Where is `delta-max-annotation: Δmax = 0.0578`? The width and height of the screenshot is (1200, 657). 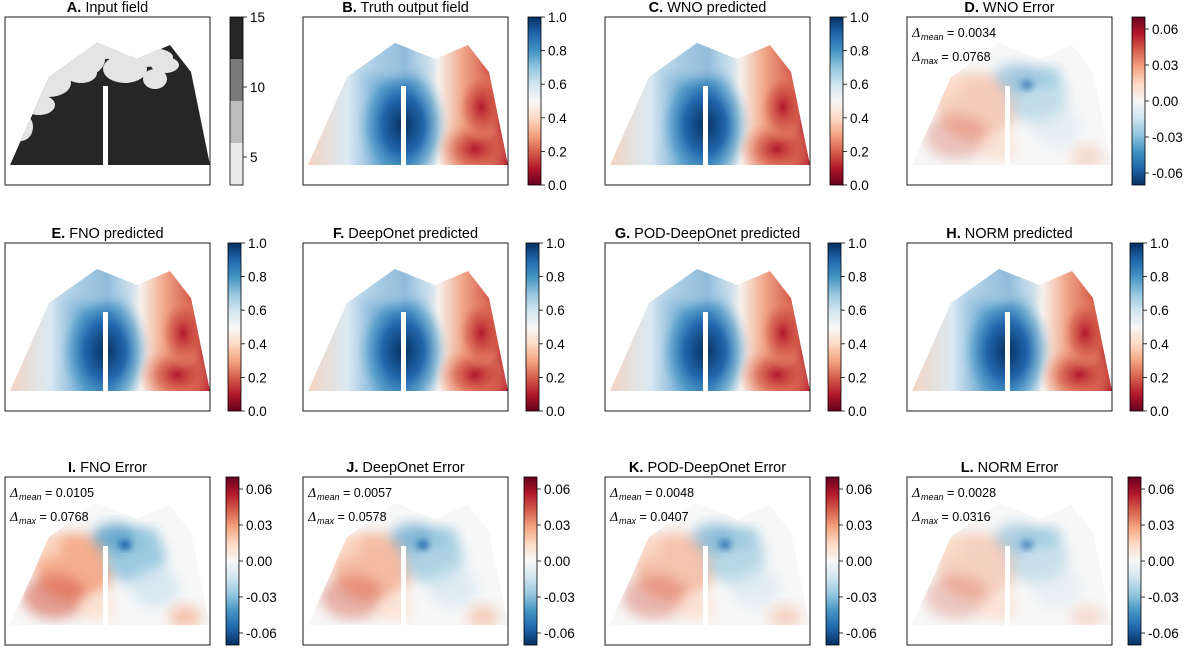
delta-max-annotation: Δmax = 0.0578 is located at coordinates (347, 517).